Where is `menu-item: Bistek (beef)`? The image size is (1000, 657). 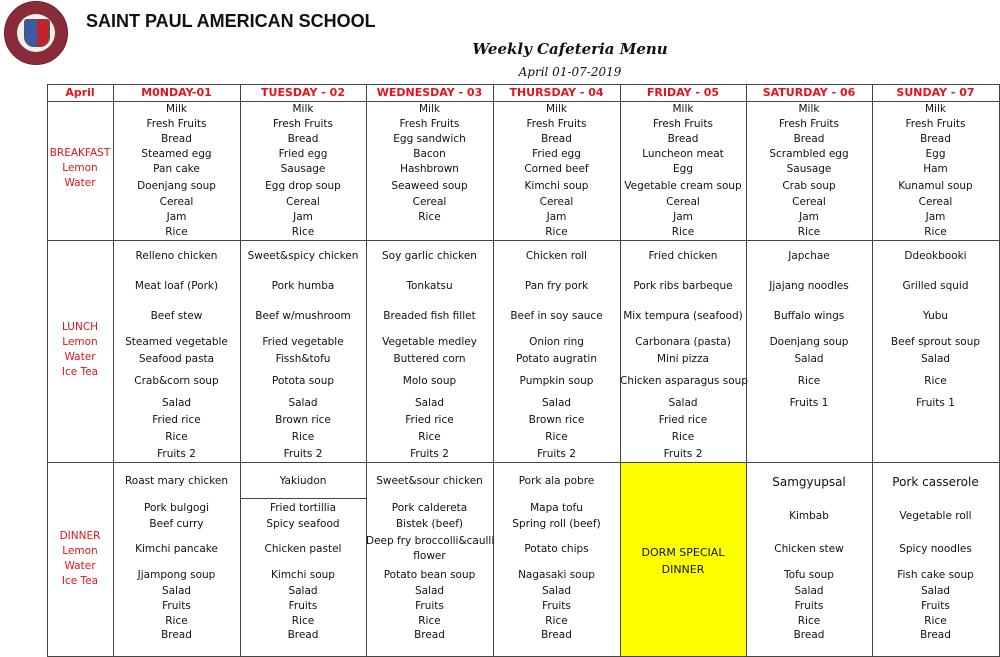
menu-item: Bistek (beef) is located at coordinates (429, 524).